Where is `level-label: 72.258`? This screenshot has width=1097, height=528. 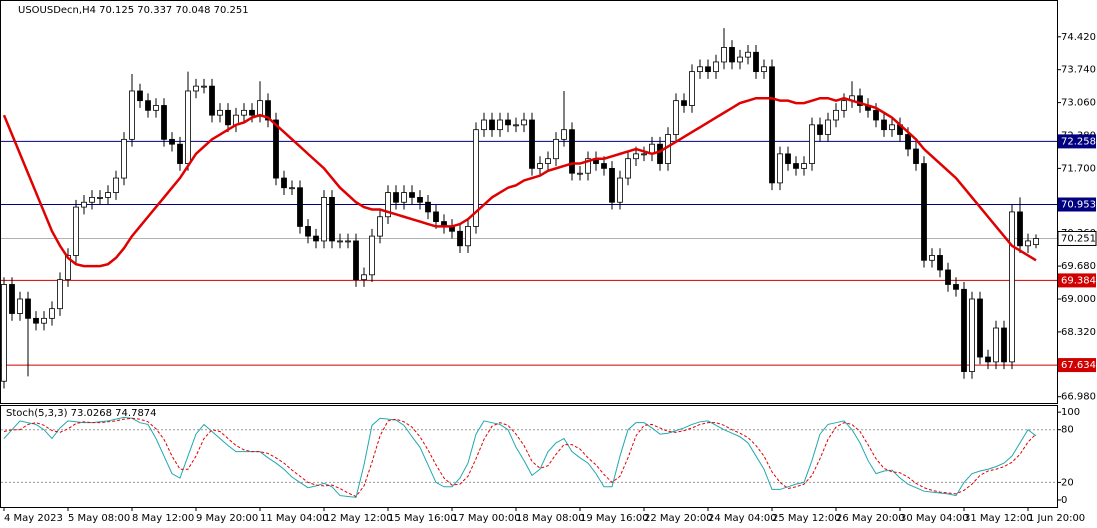
level-label: 72.258 is located at coordinates (1078, 141).